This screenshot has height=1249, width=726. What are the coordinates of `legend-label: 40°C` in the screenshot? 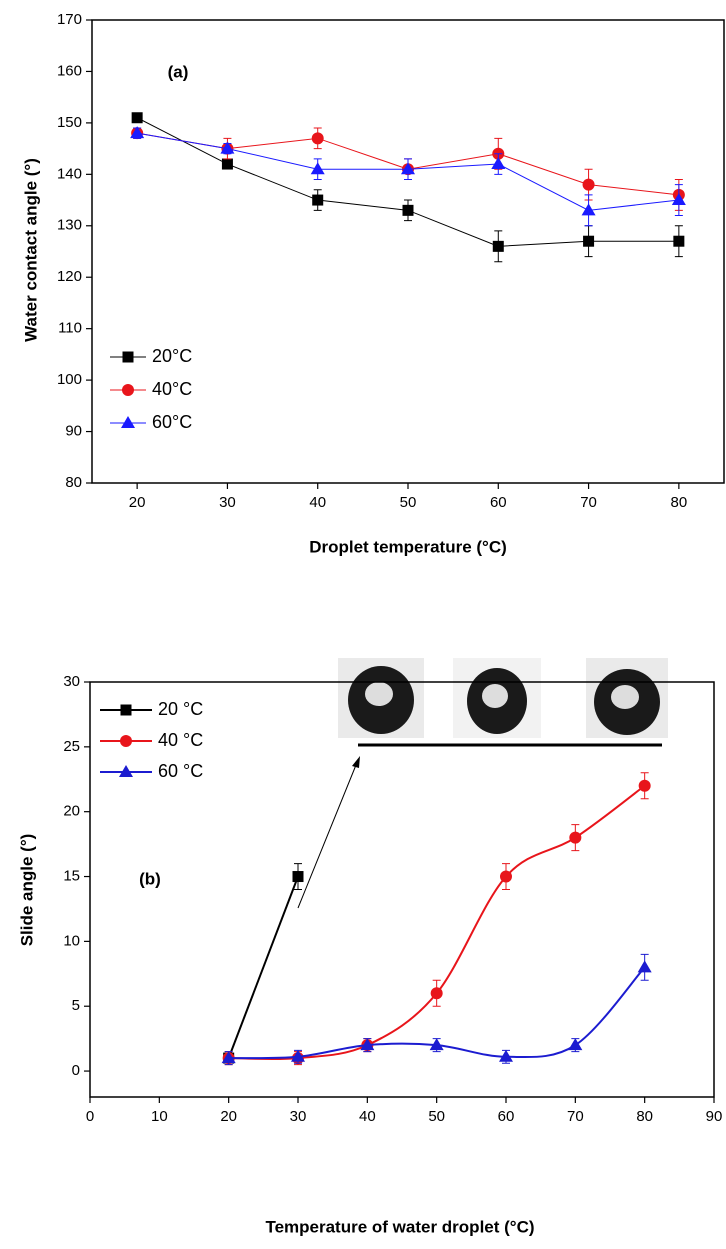 It's located at (172, 389).